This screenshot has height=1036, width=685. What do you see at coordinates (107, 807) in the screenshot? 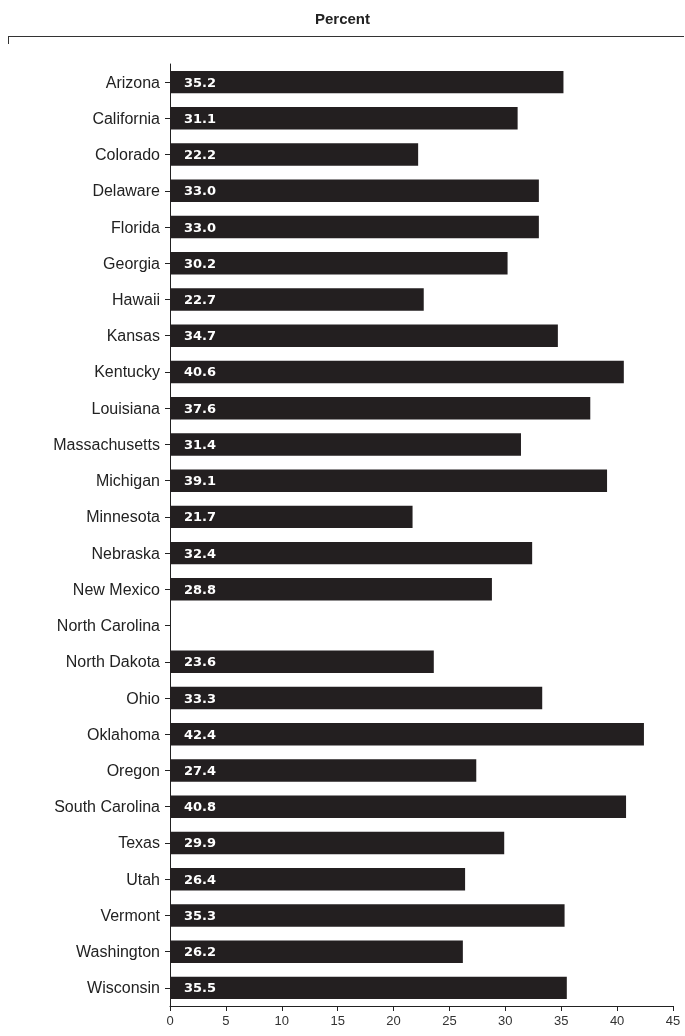
I see `y-tick-label: South Carolina` at bounding box center [107, 807].